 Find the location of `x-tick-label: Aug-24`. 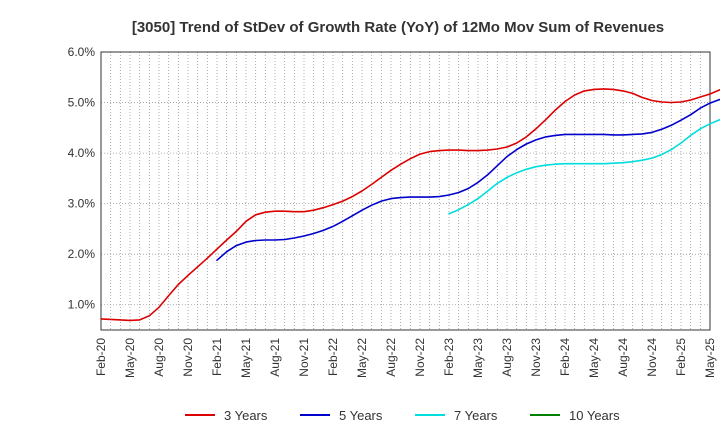

x-tick-label: Aug-24 is located at coordinates (623, 357).